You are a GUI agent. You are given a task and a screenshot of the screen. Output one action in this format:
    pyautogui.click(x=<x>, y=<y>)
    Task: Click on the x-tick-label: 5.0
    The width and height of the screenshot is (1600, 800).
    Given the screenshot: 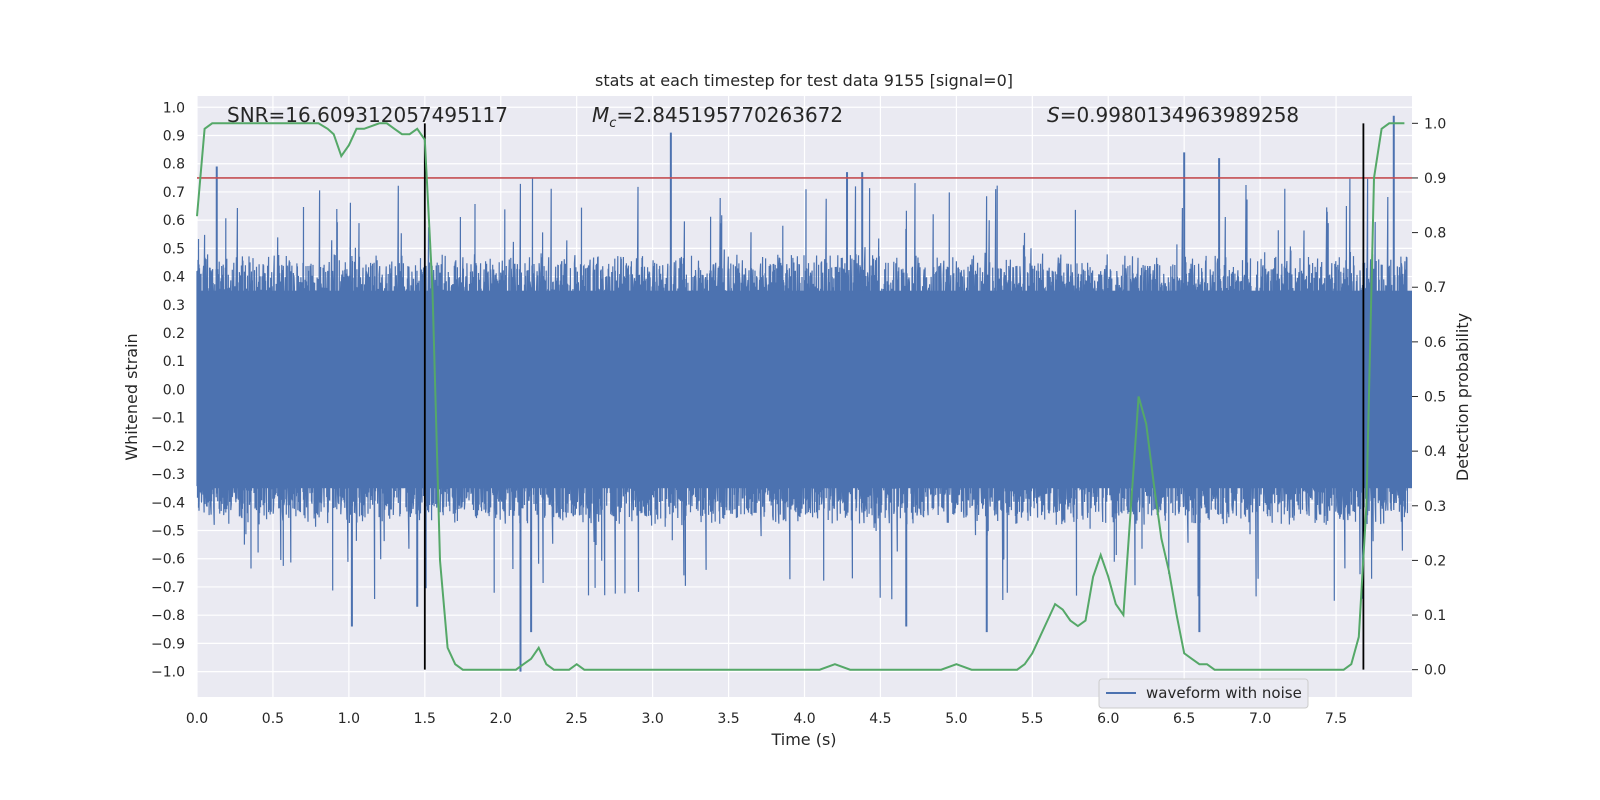 What is the action you would take?
    pyautogui.click(x=956, y=719)
    